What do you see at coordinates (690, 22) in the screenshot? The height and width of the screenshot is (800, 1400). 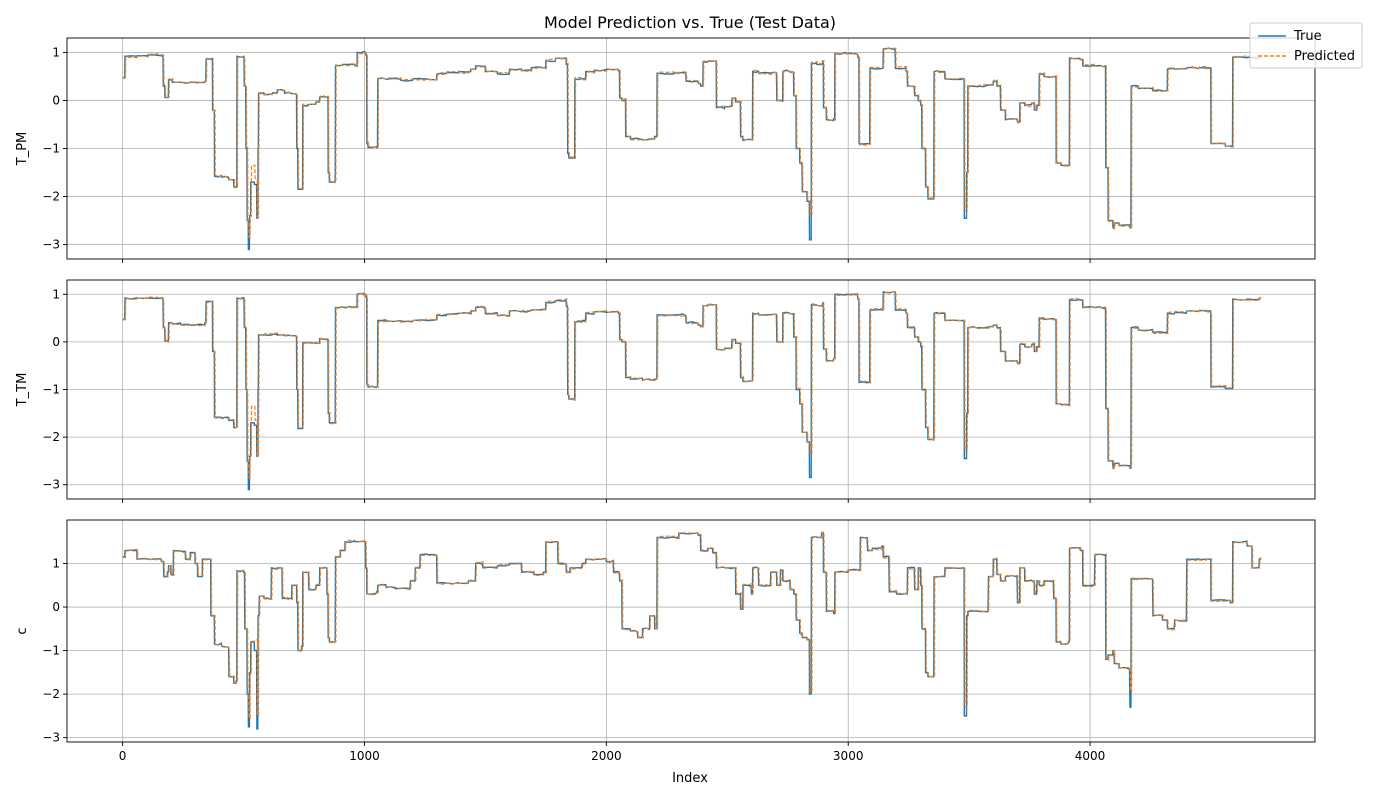 I see `chart-title: Model Prediction vs. True (Test Data)` at bounding box center [690, 22].